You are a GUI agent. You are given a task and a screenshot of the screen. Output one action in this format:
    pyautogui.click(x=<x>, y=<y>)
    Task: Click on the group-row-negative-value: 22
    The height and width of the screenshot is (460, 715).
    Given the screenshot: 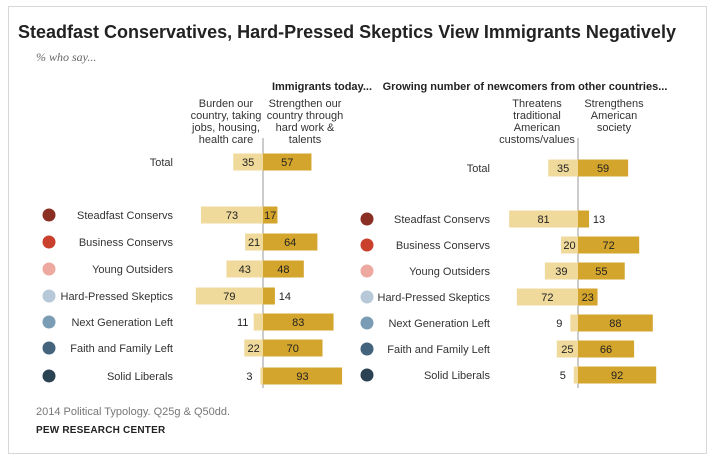 What is the action you would take?
    pyautogui.click(x=254, y=349)
    